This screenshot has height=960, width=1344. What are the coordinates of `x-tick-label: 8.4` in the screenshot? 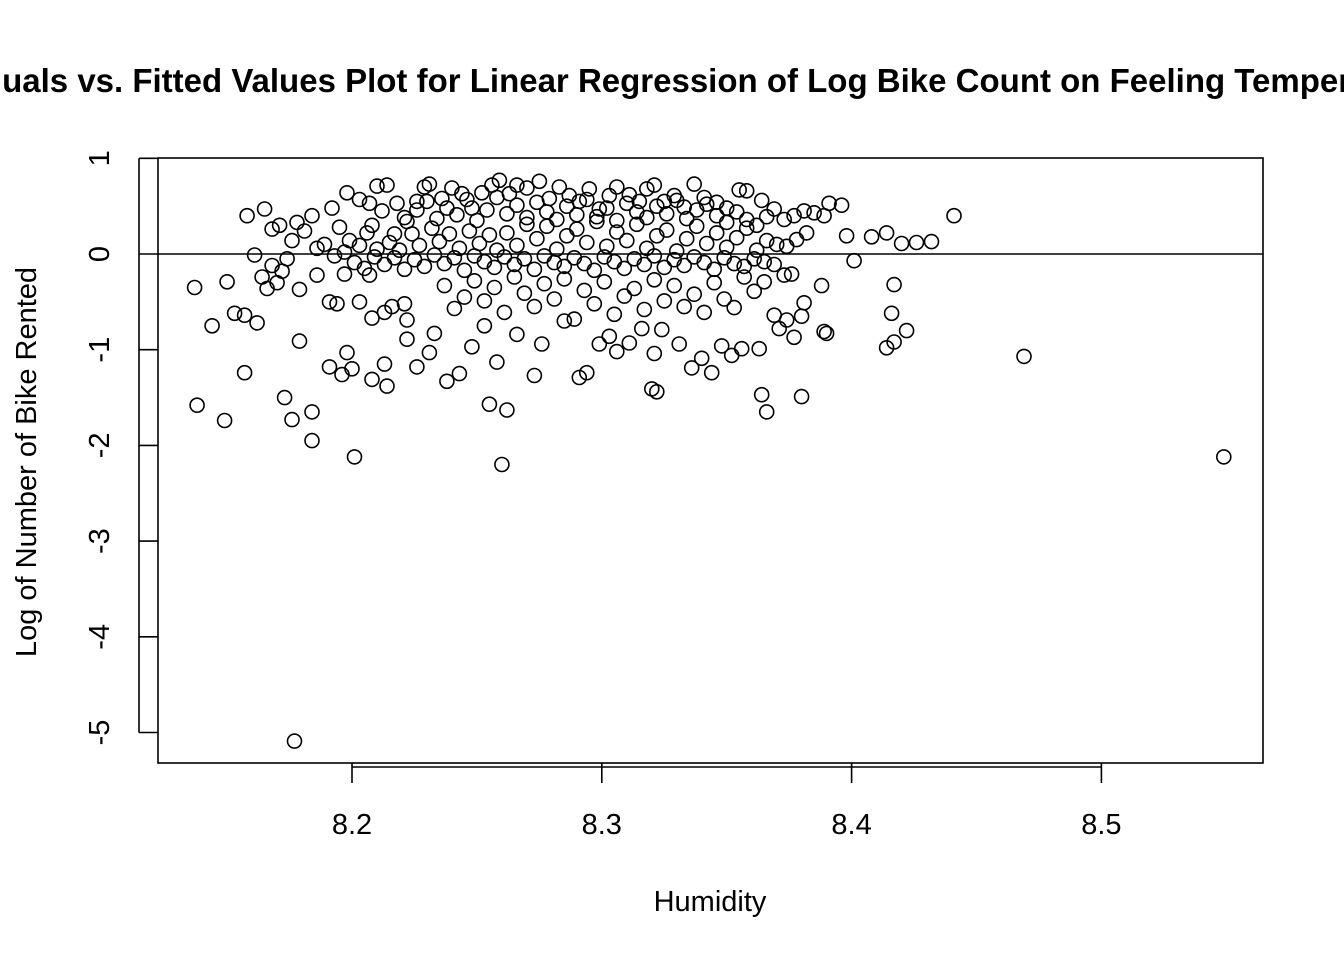 It's located at (851, 825).